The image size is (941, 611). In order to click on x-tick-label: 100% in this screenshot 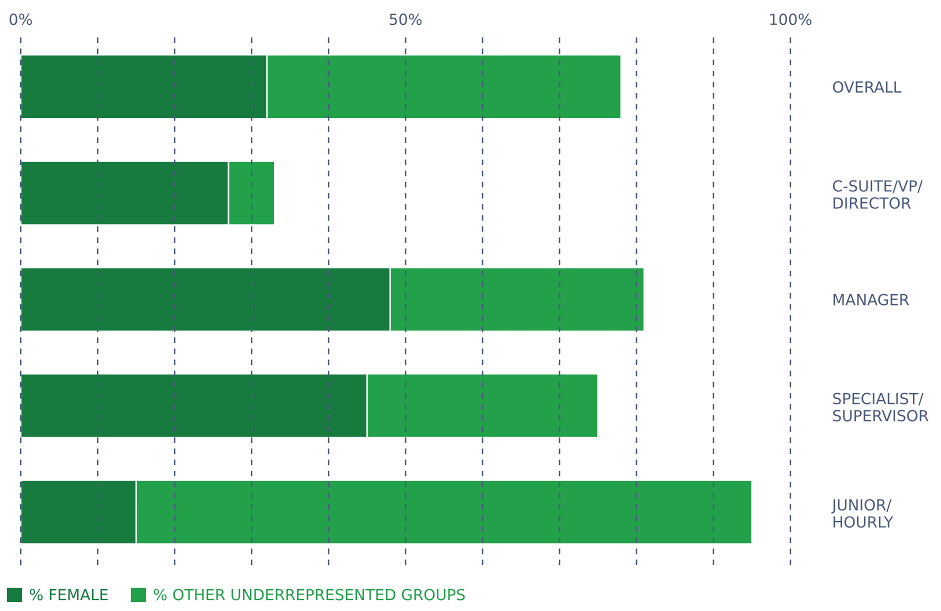, I will do `click(791, 20)`.